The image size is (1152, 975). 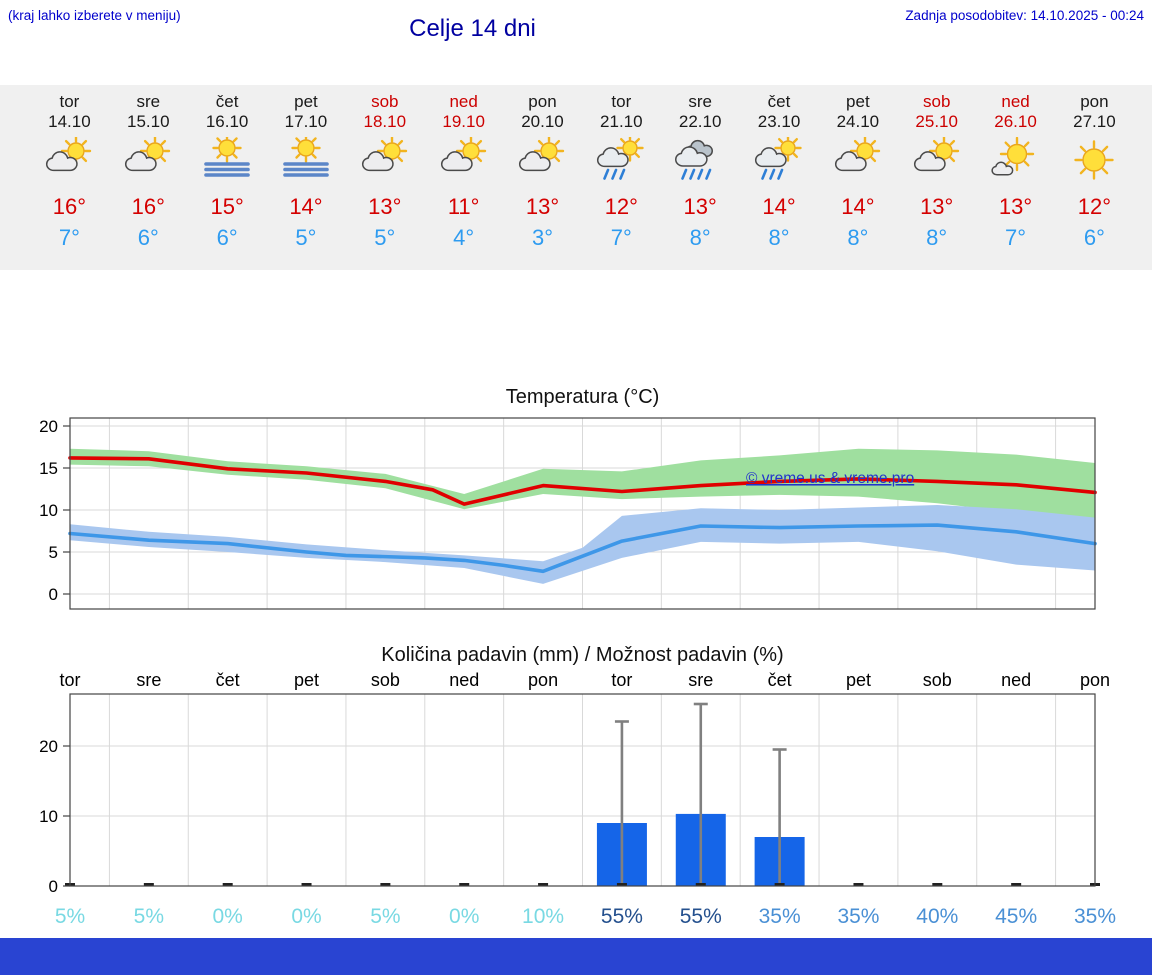 I want to click on forecast-day-column: pet 24.10 14° 8°, so click(x=857, y=177).